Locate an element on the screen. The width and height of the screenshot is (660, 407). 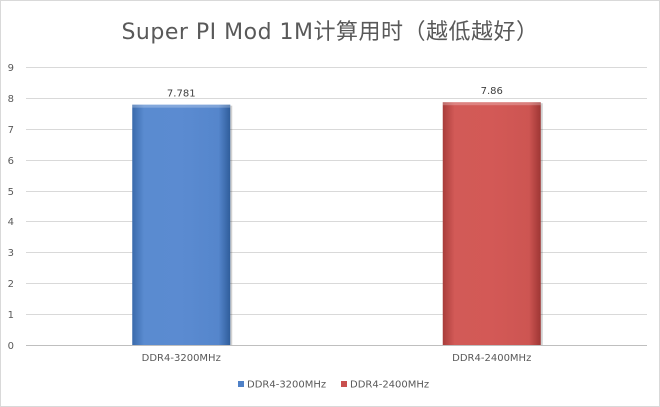
y-tick-label: 0 is located at coordinates (11, 346).